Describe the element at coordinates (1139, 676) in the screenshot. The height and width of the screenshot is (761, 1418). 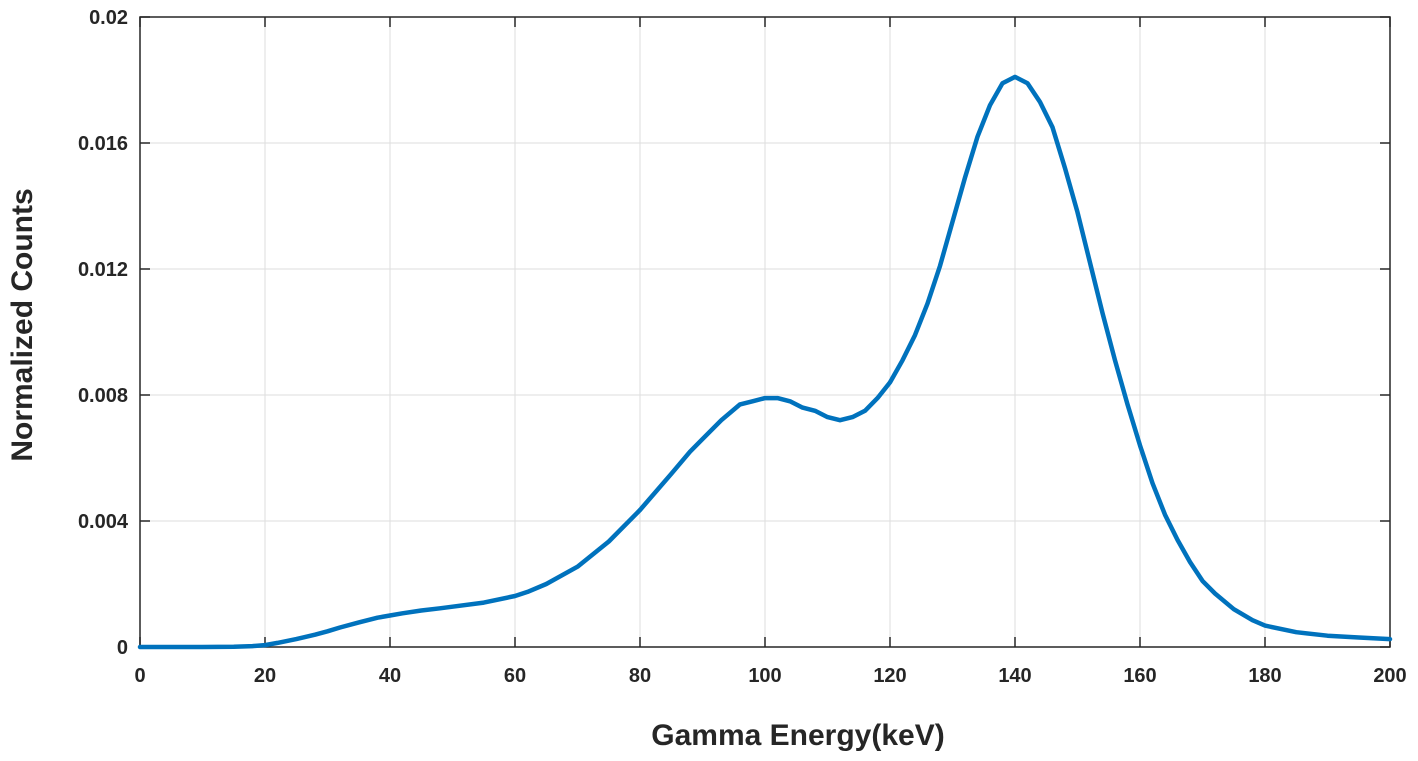
I see `x-tick-label: 160` at that location.